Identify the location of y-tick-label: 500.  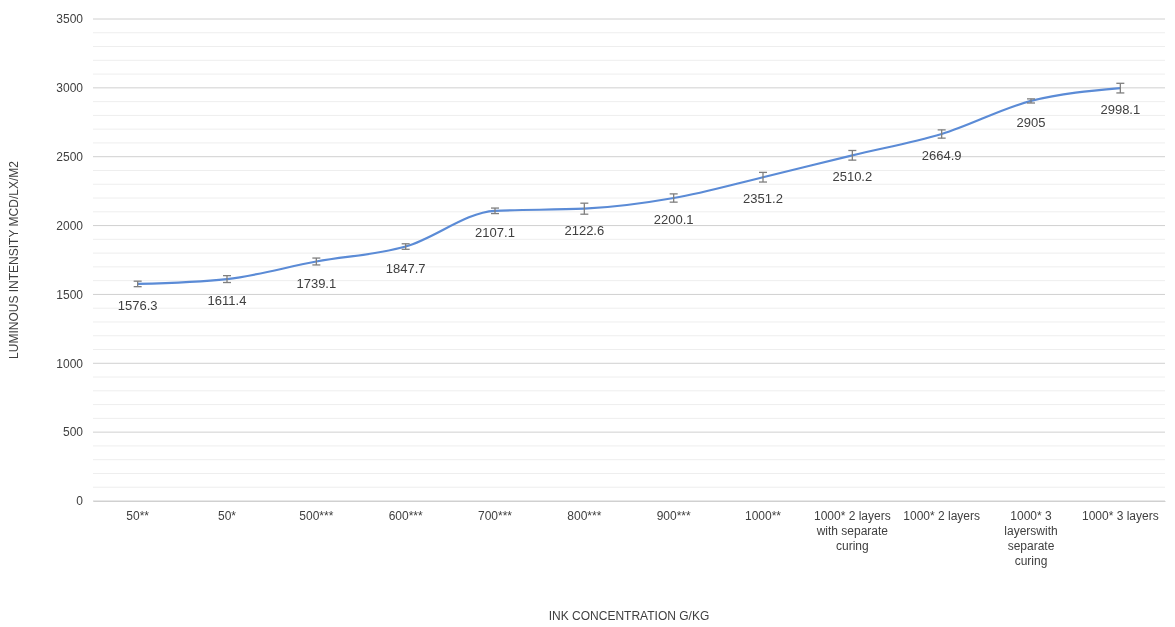
(73, 432).